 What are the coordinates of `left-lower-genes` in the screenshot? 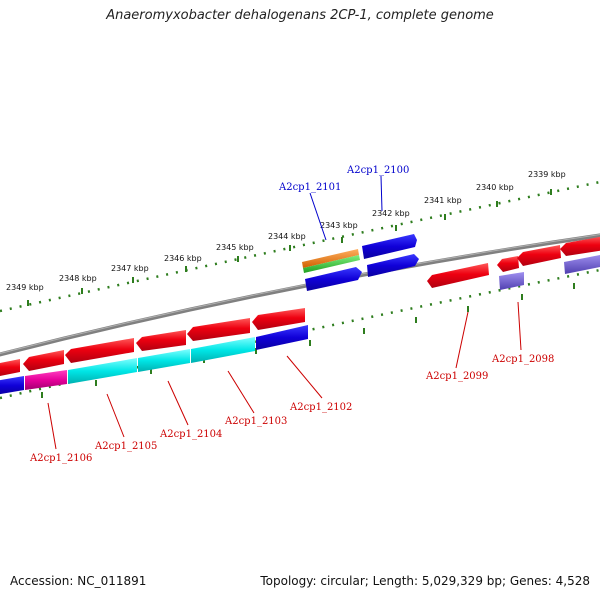 It's located at (154, 360).